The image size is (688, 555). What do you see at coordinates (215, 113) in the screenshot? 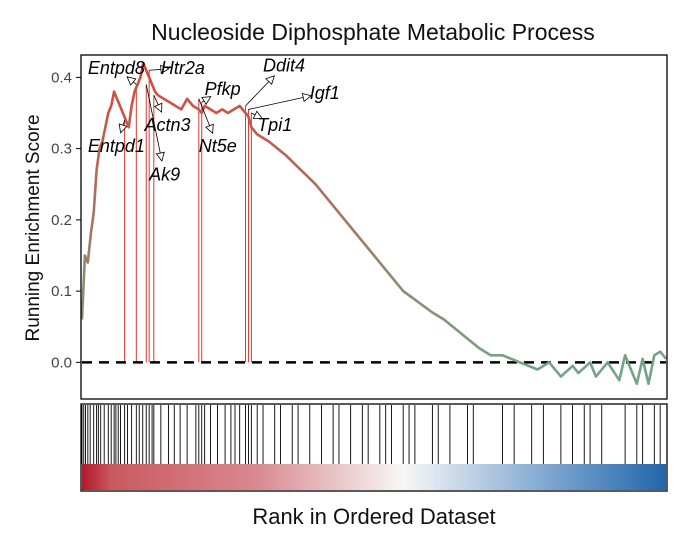
I see `gene-label-arrows` at bounding box center [215, 113].